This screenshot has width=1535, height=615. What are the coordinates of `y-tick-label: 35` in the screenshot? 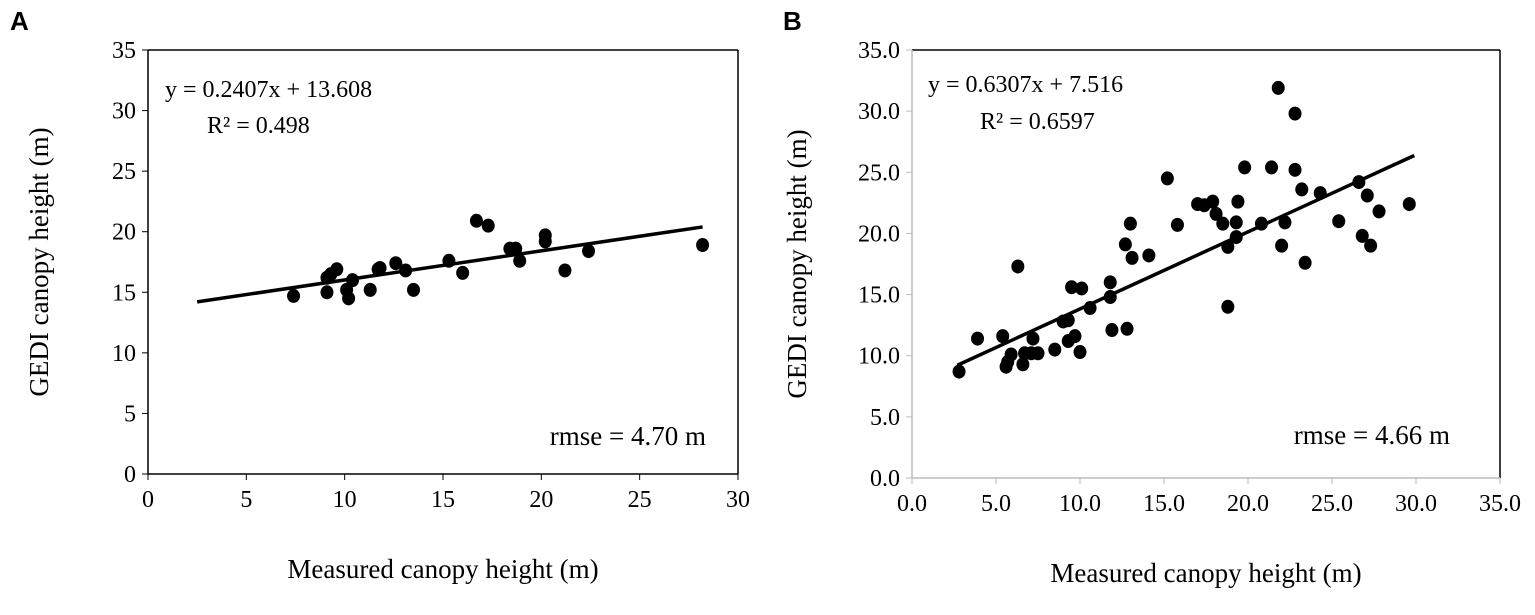 It's located at (124, 51).